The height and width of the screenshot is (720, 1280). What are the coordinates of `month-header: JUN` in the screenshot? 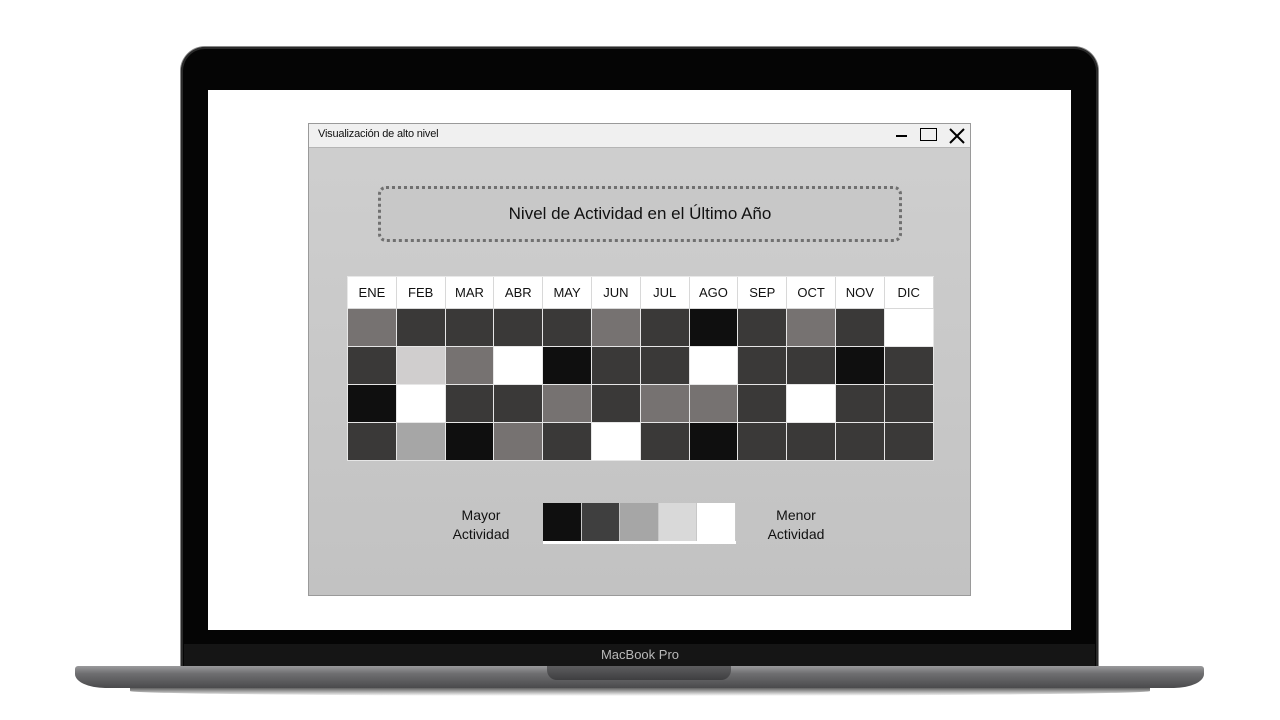 It's located at (616, 293).